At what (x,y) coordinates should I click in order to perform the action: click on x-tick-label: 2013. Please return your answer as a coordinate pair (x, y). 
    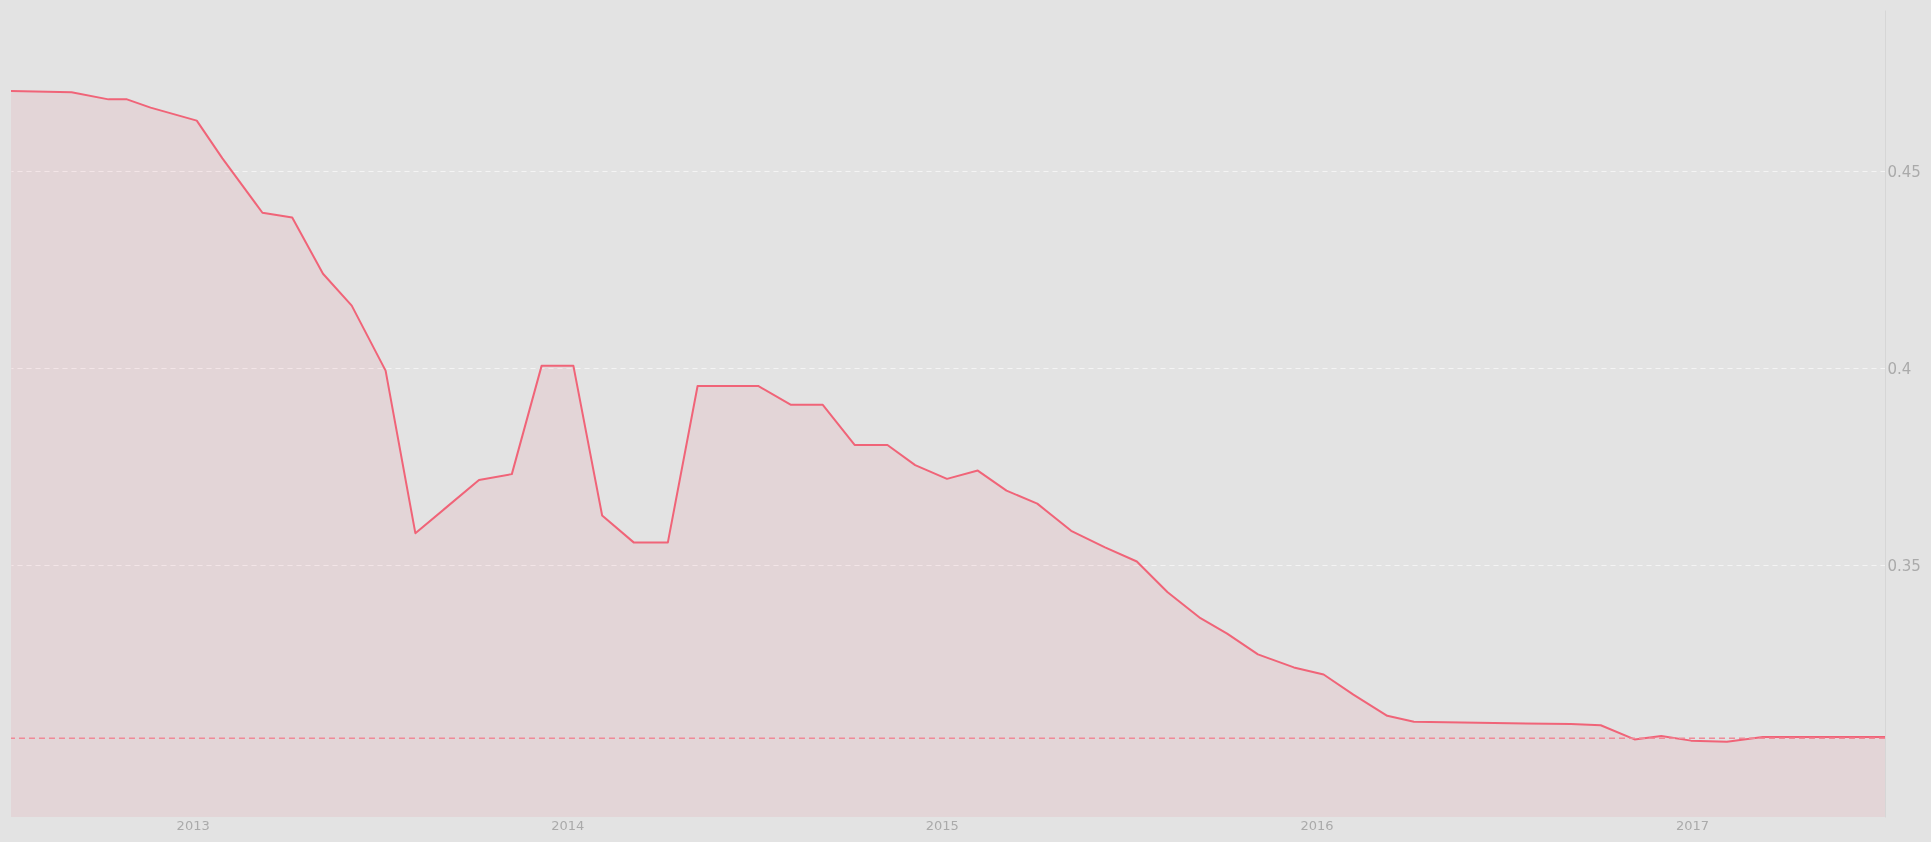
    Looking at the image, I should click on (193, 825).